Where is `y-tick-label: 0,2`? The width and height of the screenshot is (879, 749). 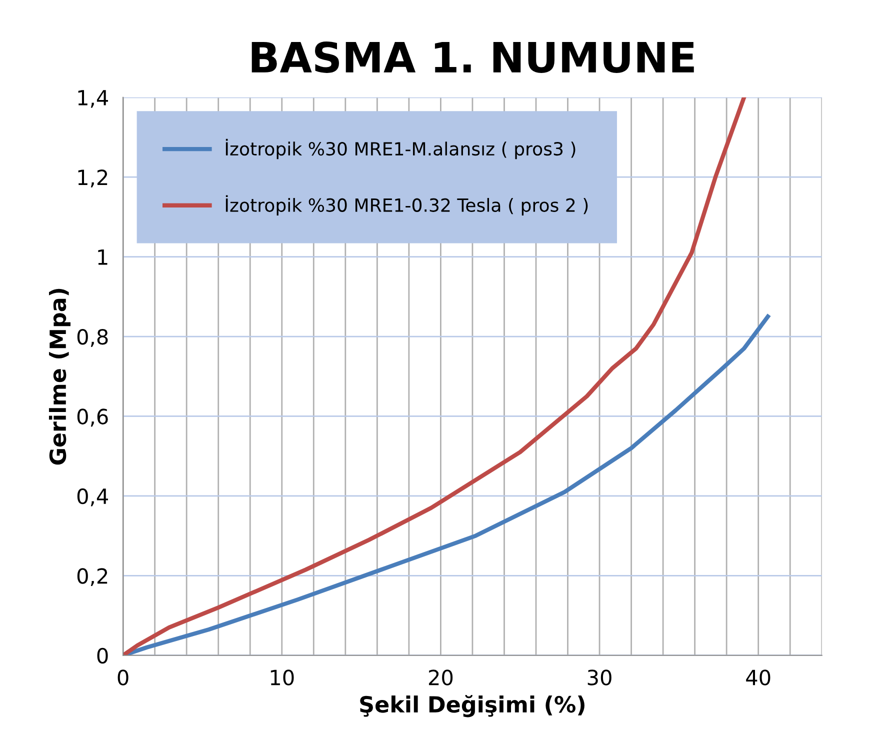 y-tick-label: 0,2 is located at coordinates (92, 577).